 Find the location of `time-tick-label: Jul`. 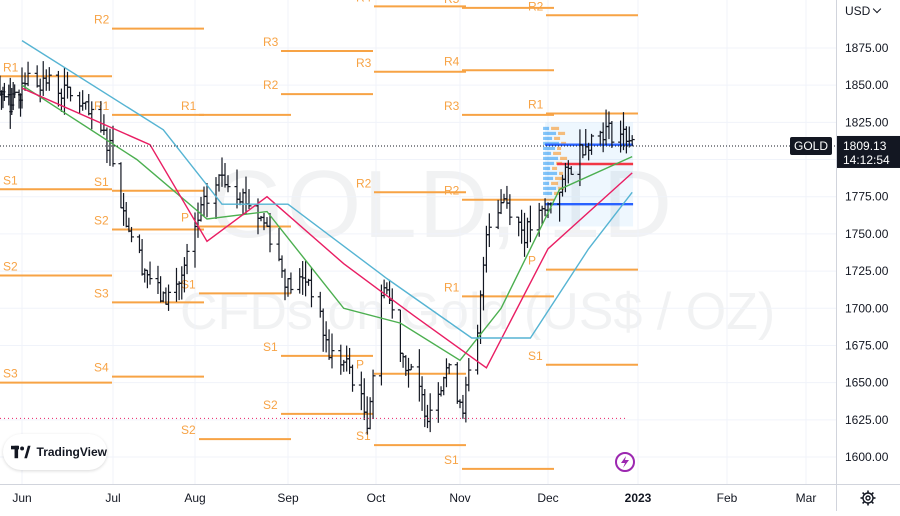

time-tick-label: Jul is located at coordinates (112, 498).